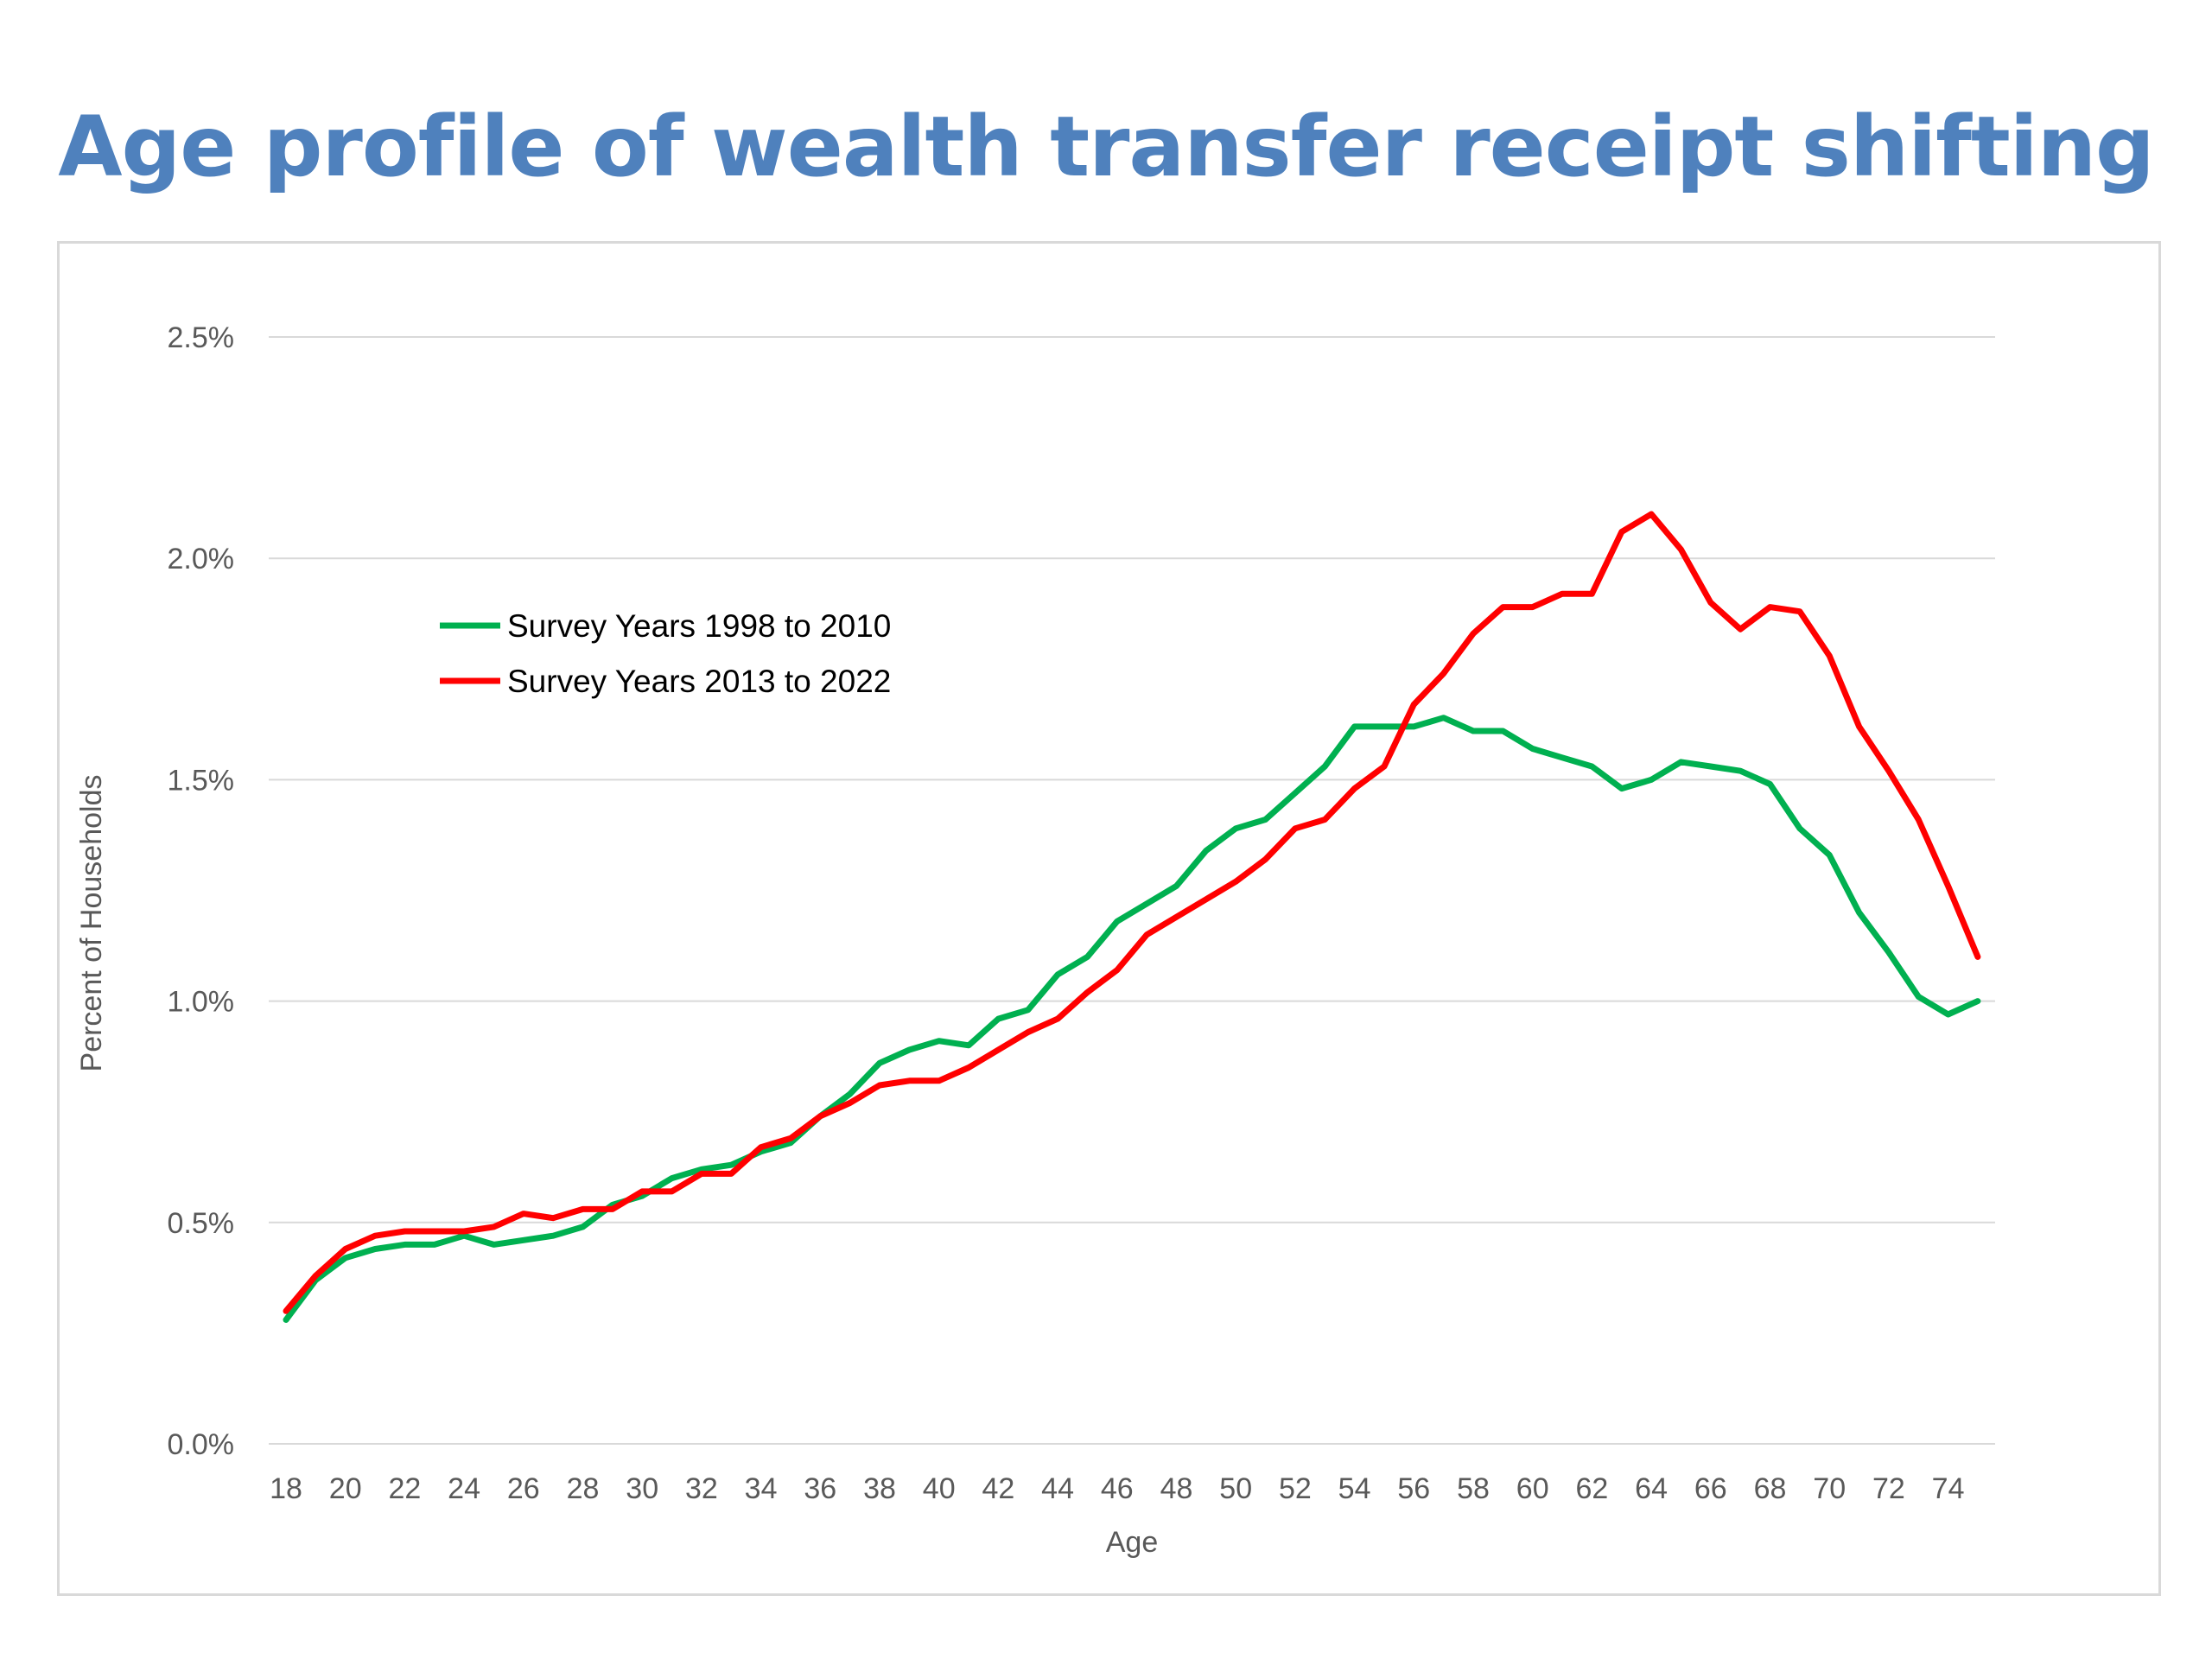 Image resolution: width=2212 pixels, height=1659 pixels. What do you see at coordinates (1710, 1488) in the screenshot?
I see `x-tick-label: 66` at bounding box center [1710, 1488].